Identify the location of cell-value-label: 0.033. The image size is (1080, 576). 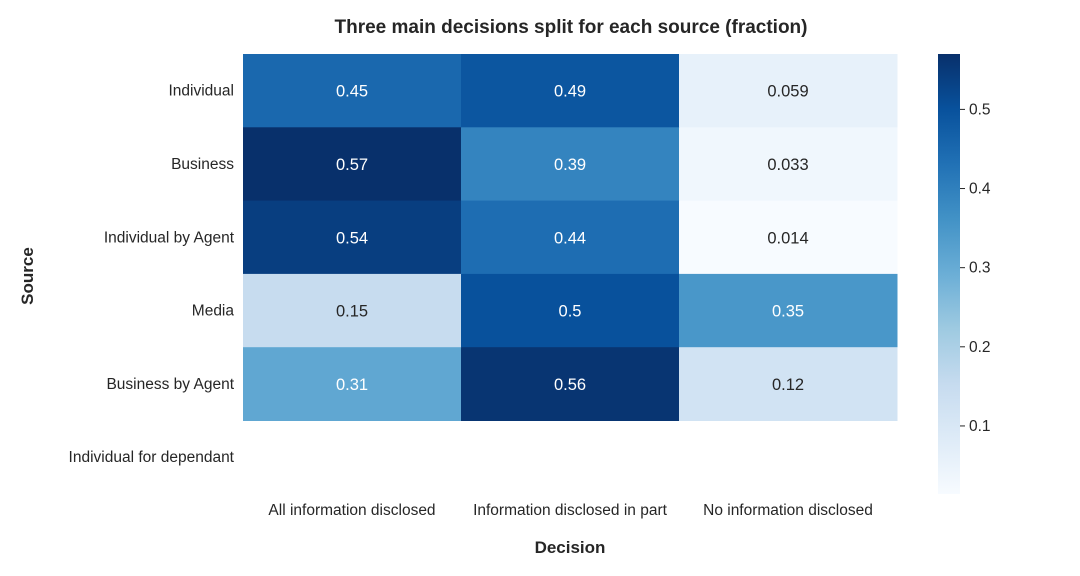
(787, 165).